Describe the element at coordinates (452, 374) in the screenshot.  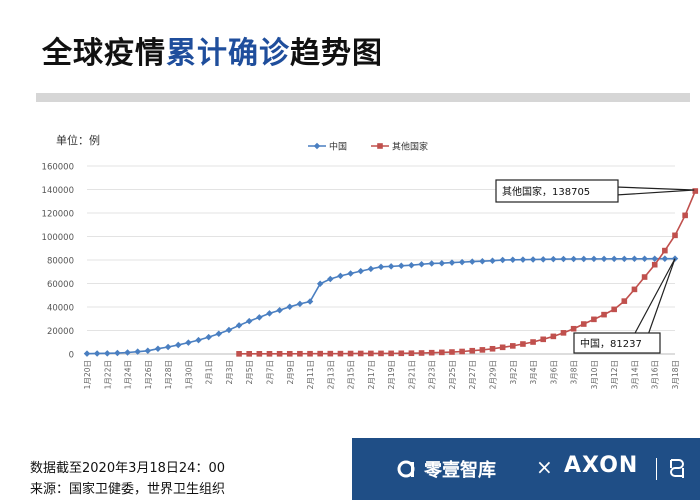
I see `x-tick-label: 2月25日` at that location.